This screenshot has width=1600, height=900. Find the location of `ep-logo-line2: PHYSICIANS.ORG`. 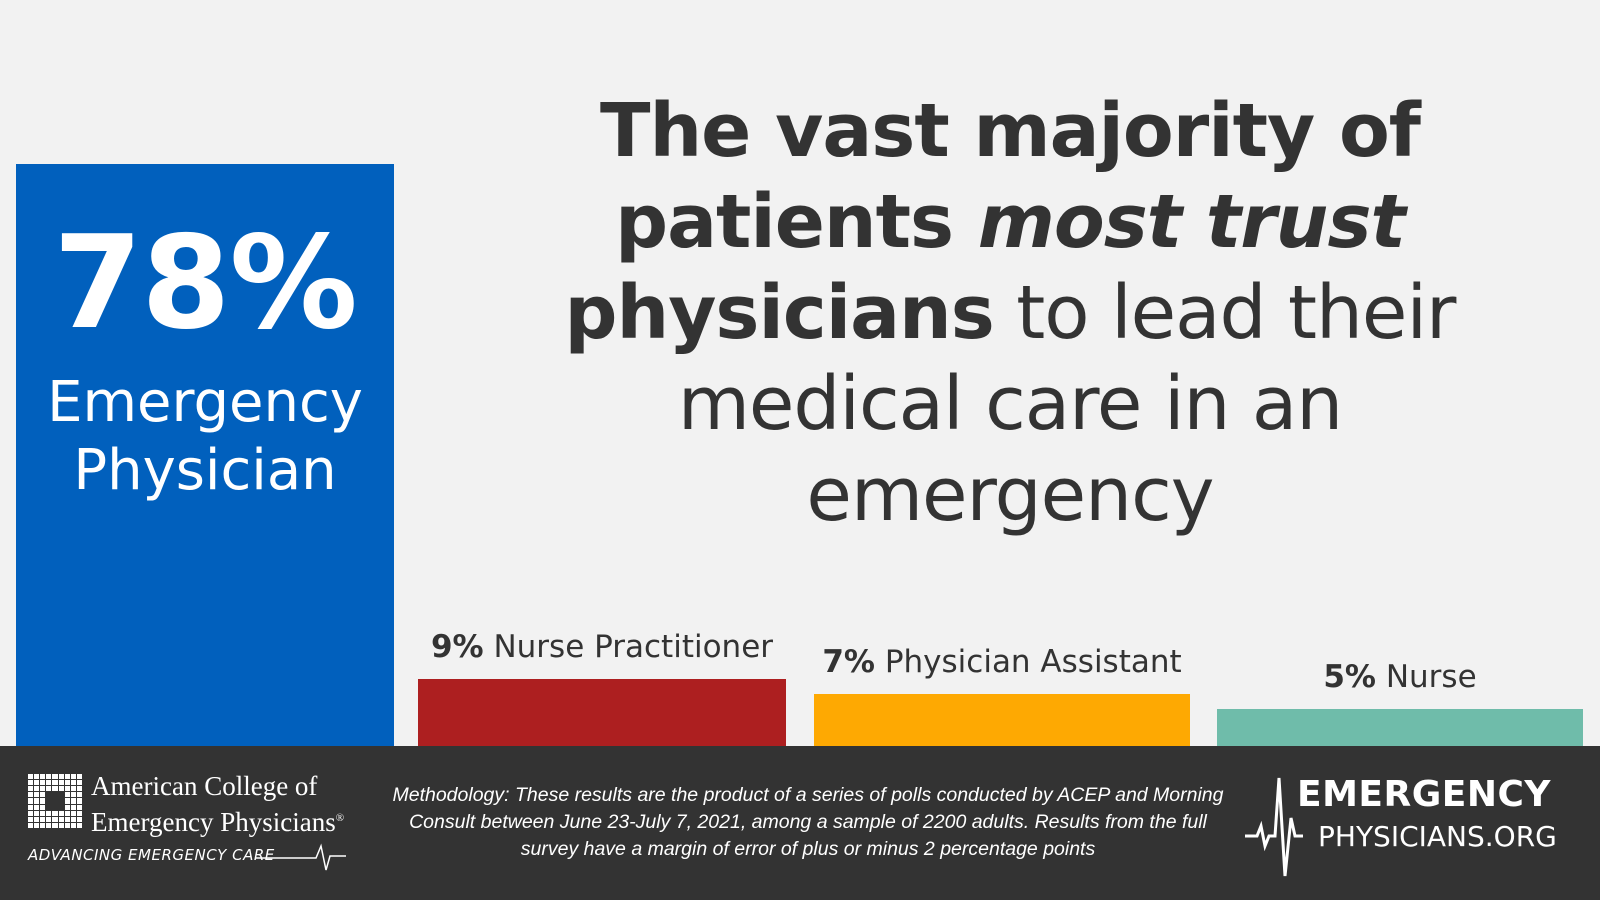

ep-logo-line2: PHYSICIANS.ORG is located at coordinates (1437, 836).